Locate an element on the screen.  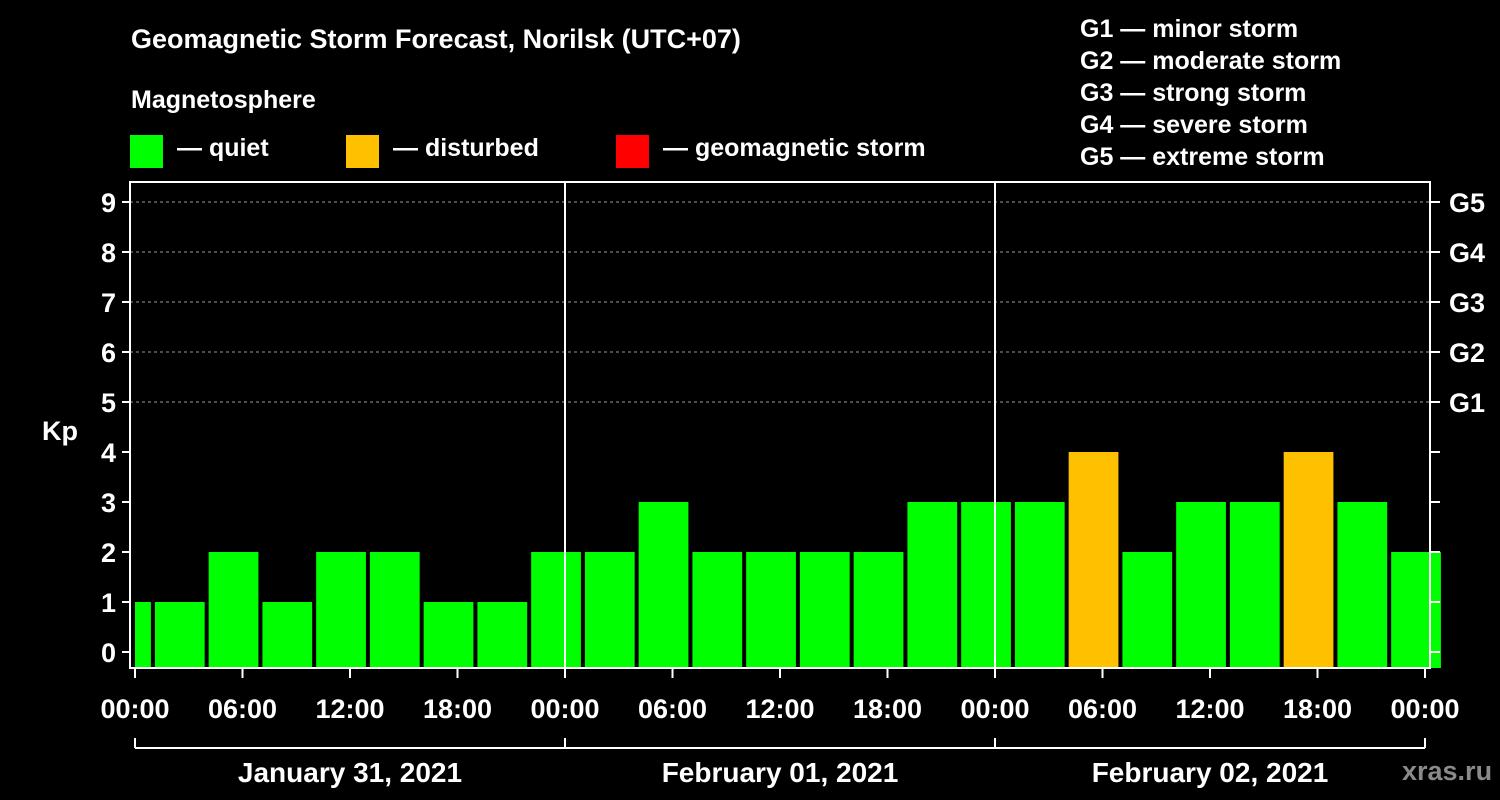
legend-swatch-quiet is located at coordinates (146, 151).